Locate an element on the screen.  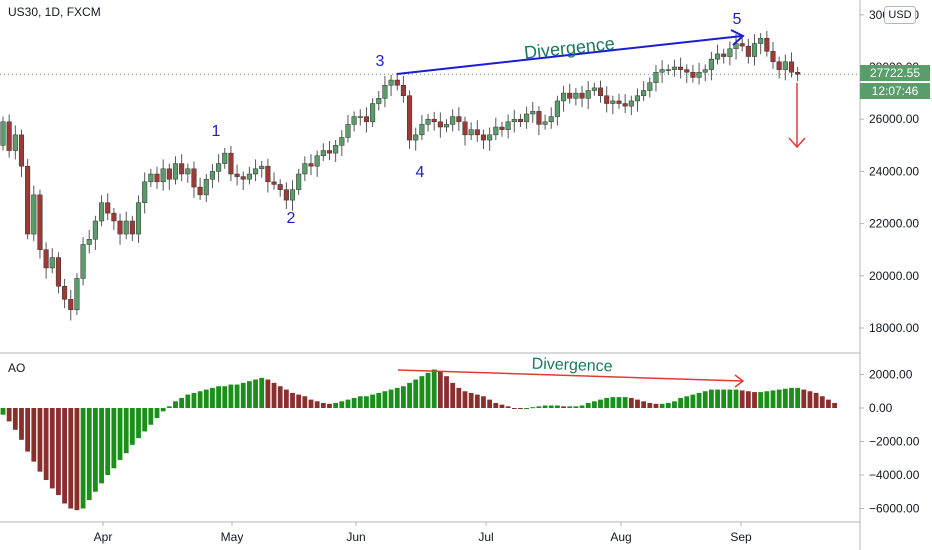
last-price-tag: 27722.55 is located at coordinates (895, 73).